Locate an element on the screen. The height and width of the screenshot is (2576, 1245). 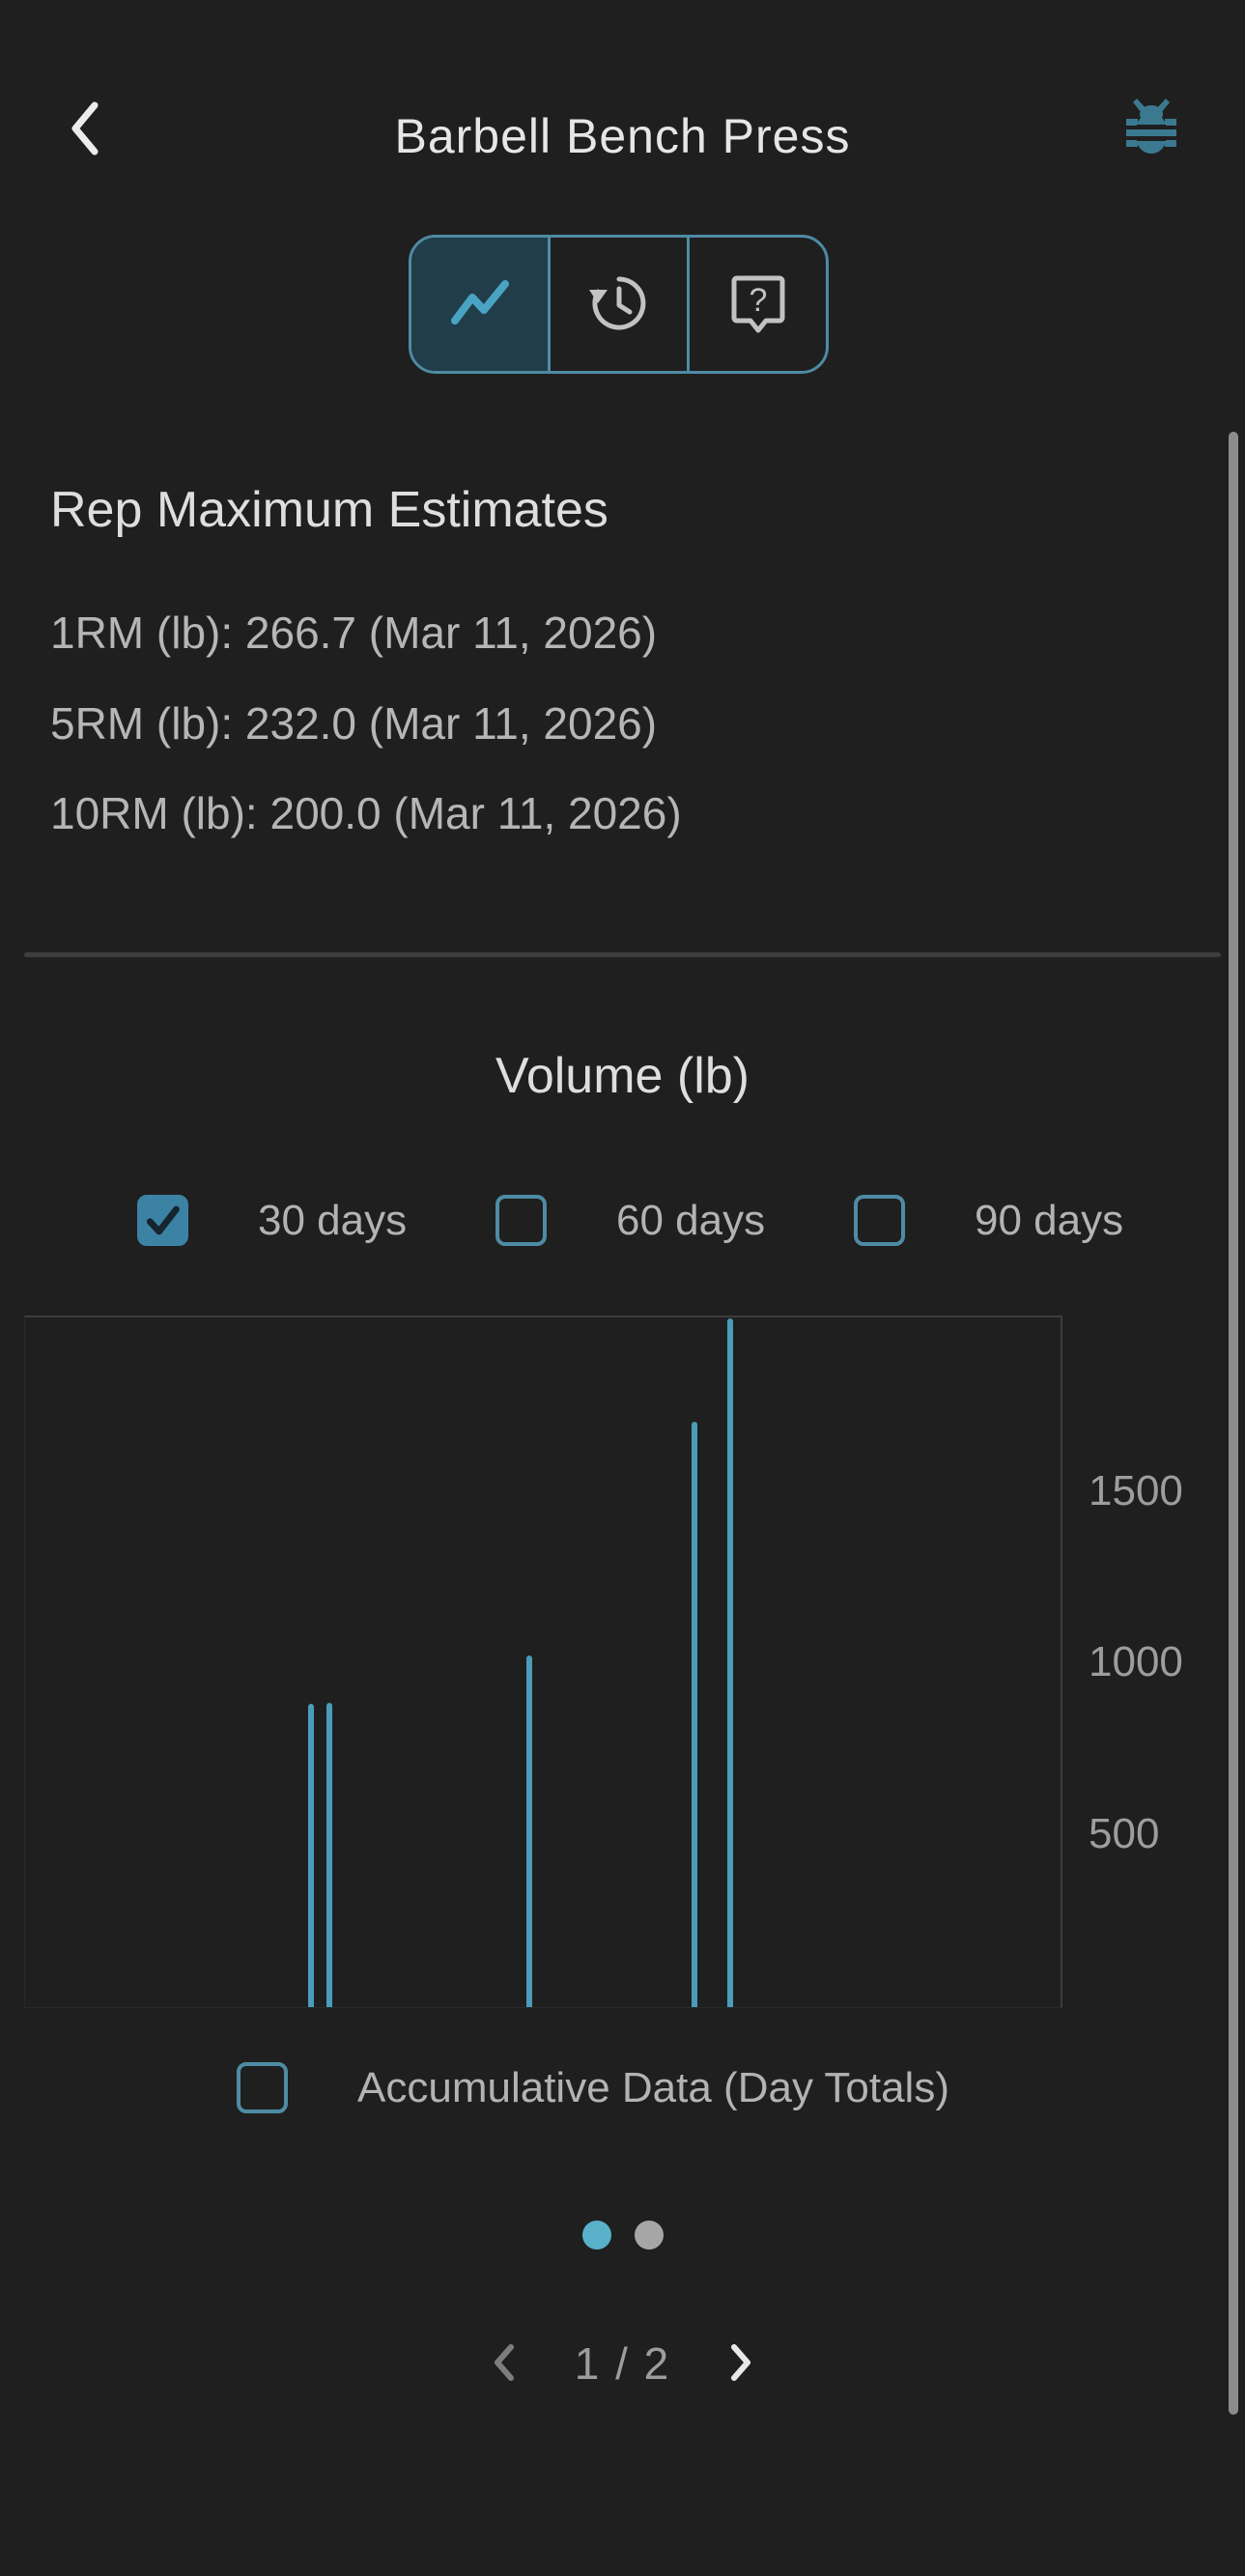
scrollbar-thumb is located at coordinates (1233, 1423).